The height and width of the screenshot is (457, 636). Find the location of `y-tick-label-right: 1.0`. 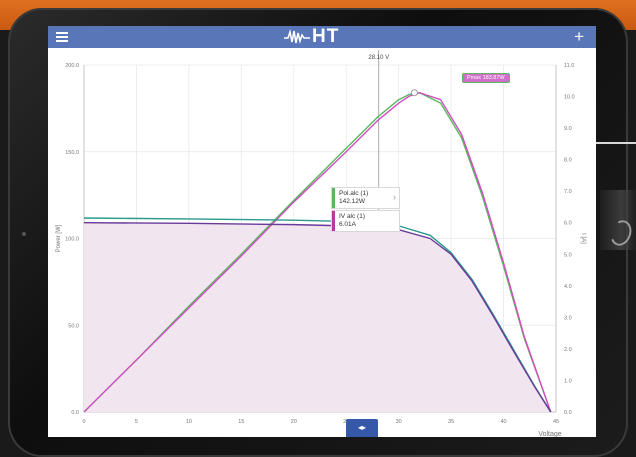

y-tick-label-right: 1.0 is located at coordinates (568, 381).